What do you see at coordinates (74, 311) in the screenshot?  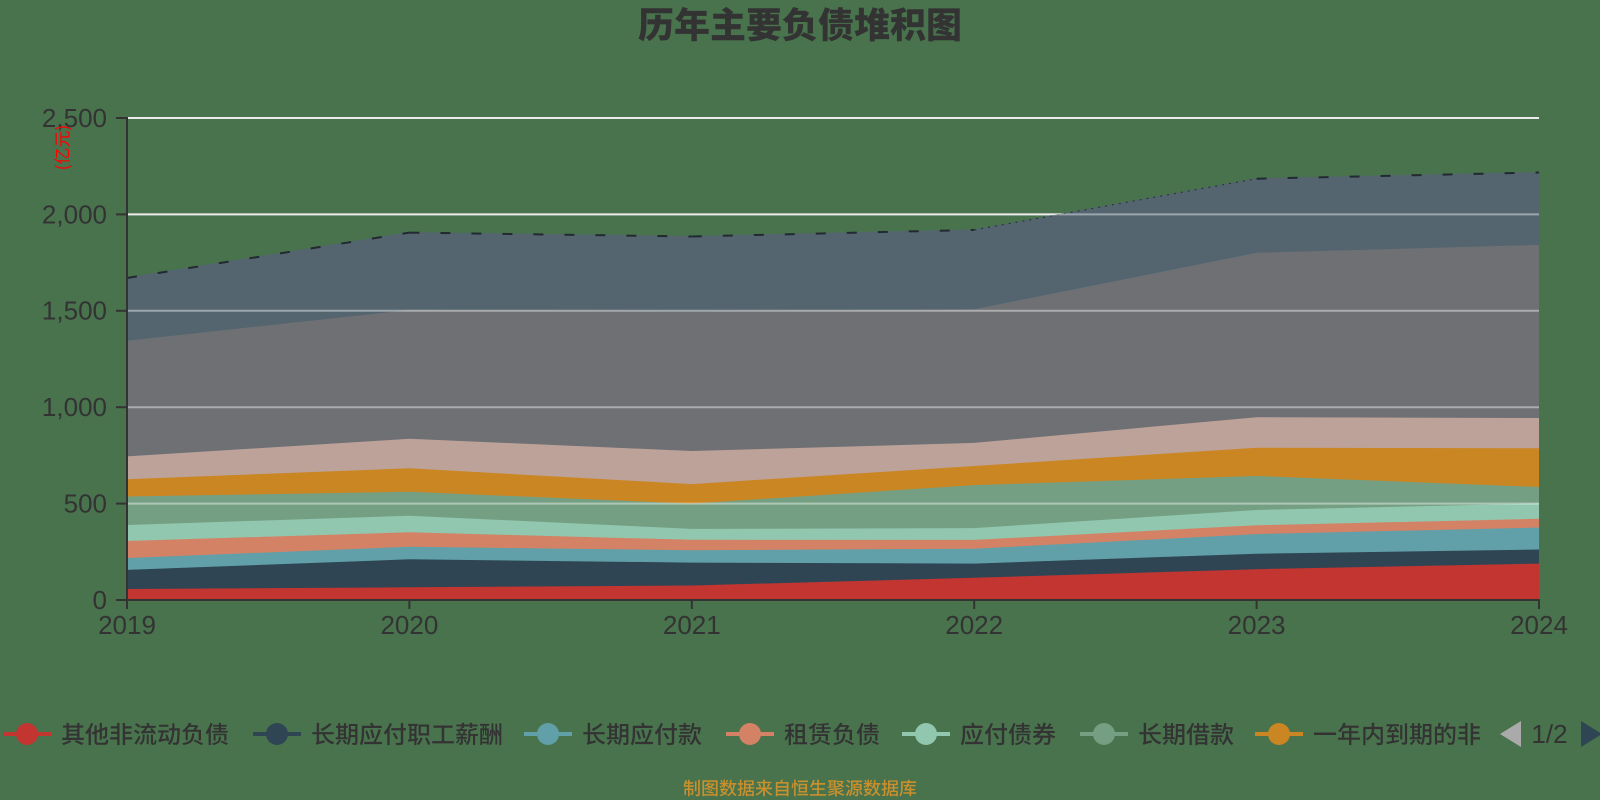 I see `svg-text: 1,500` at bounding box center [74, 311].